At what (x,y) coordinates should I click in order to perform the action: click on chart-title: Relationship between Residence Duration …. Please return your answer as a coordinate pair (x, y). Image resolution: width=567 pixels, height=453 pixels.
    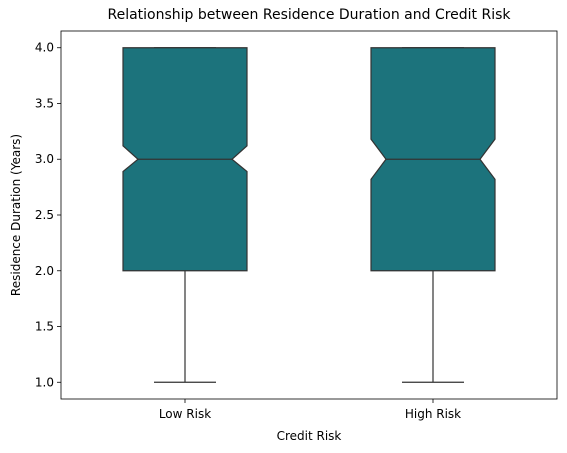
    Looking at the image, I should click on (309, 15).